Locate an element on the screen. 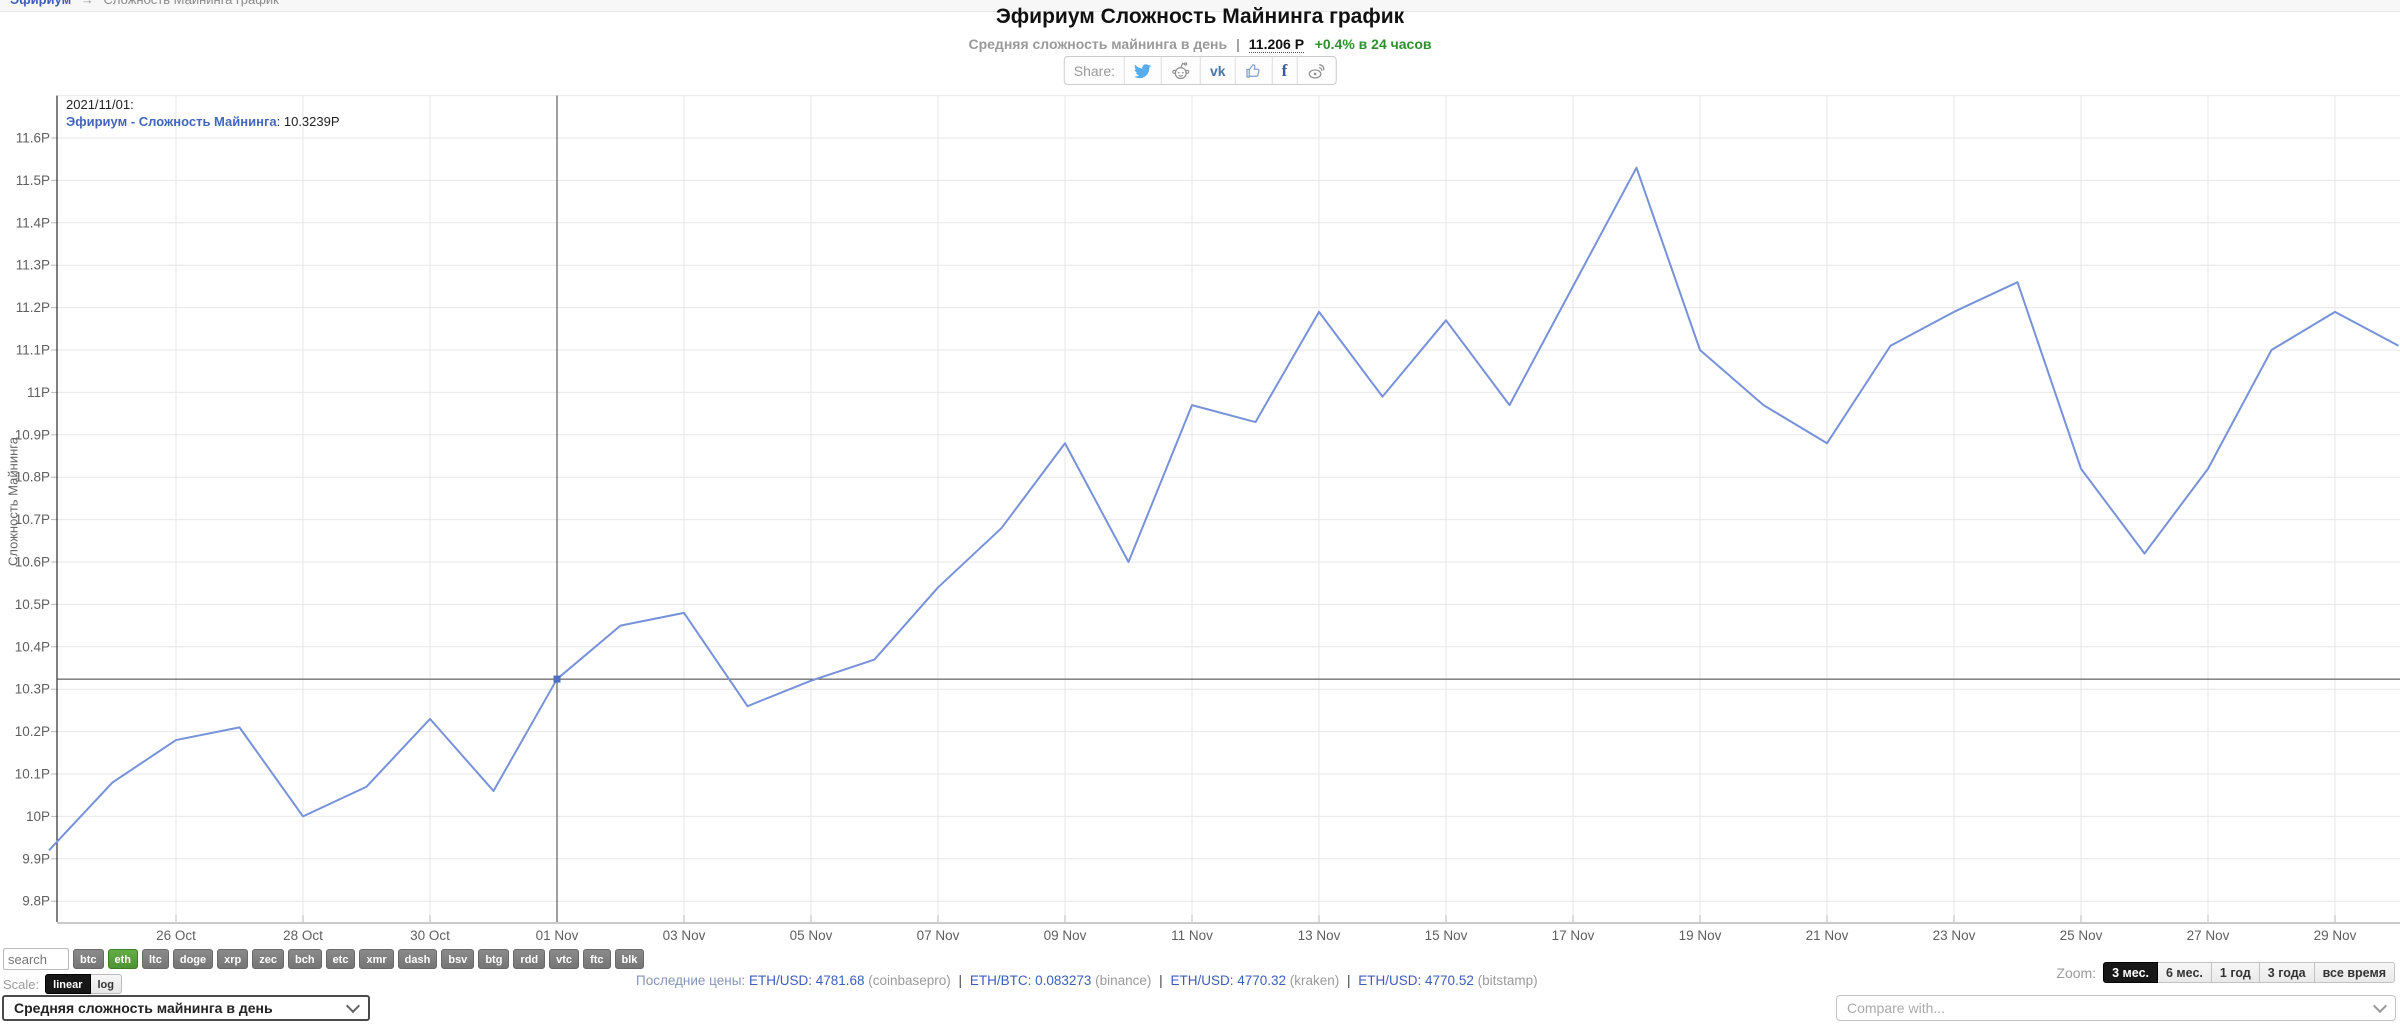 The height and width of the screenshot is (1027, 2400). y-axis-label: 9.8P is located at coordinates (36, 901).